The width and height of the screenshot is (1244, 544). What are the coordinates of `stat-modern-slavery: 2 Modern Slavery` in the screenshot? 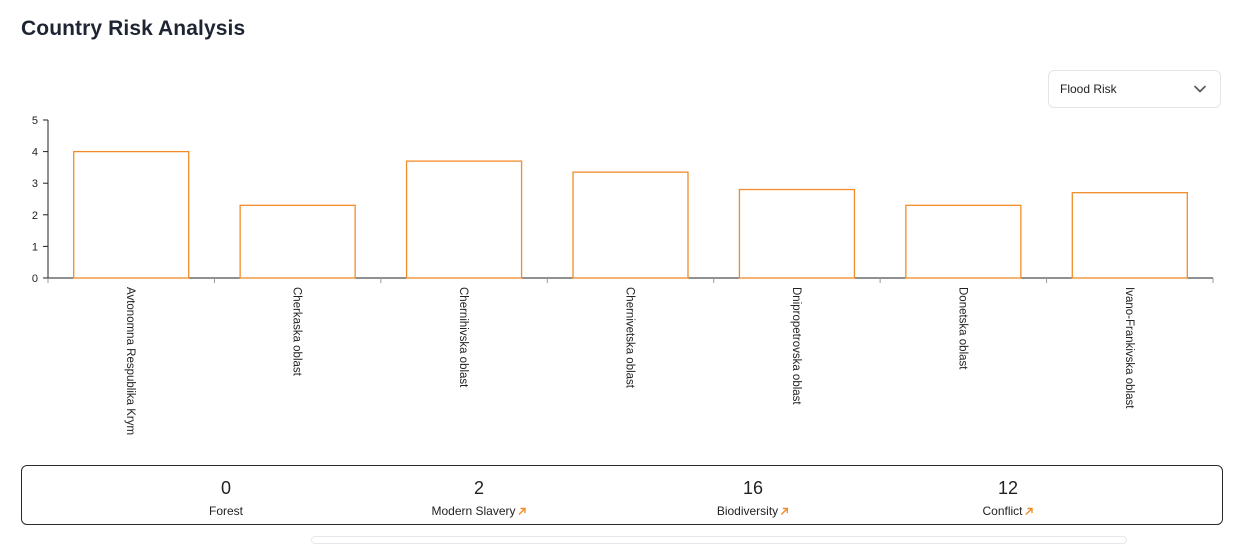 It's located at (478, 497).